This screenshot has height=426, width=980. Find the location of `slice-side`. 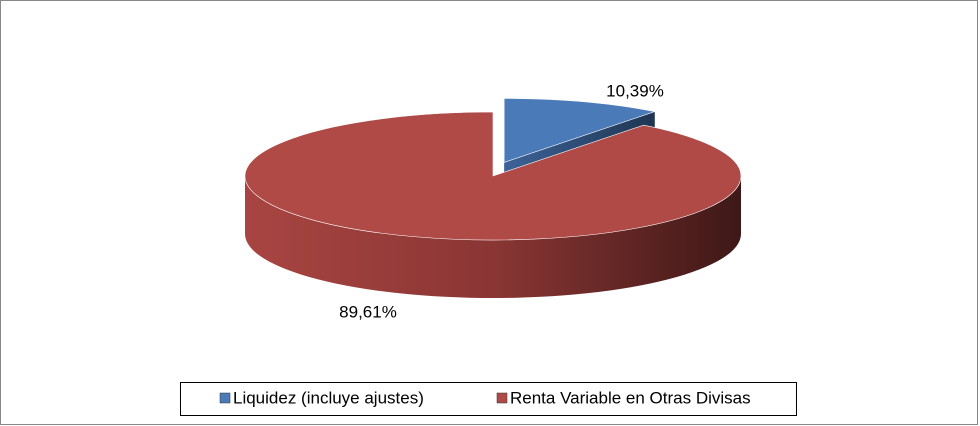

slice-side is located at coordinates (493, 237).